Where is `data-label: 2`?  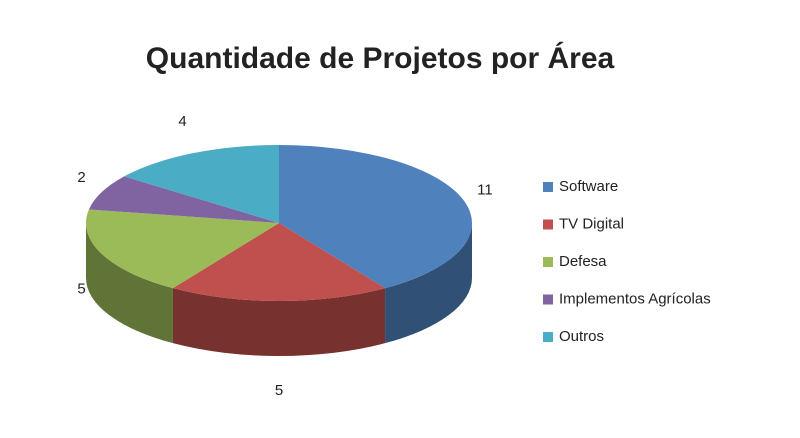 data-label: 2 is located at coordinates (81, 177).